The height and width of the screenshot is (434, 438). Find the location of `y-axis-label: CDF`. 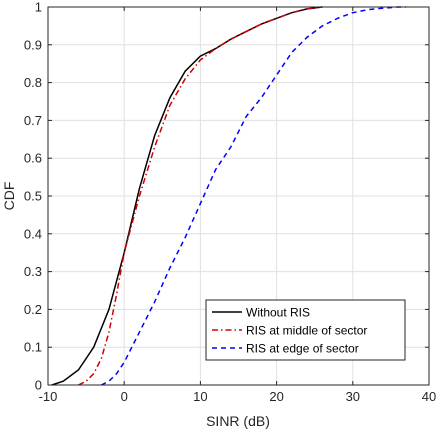

y-axis-label: CDF is located at coordinates (9, 196).